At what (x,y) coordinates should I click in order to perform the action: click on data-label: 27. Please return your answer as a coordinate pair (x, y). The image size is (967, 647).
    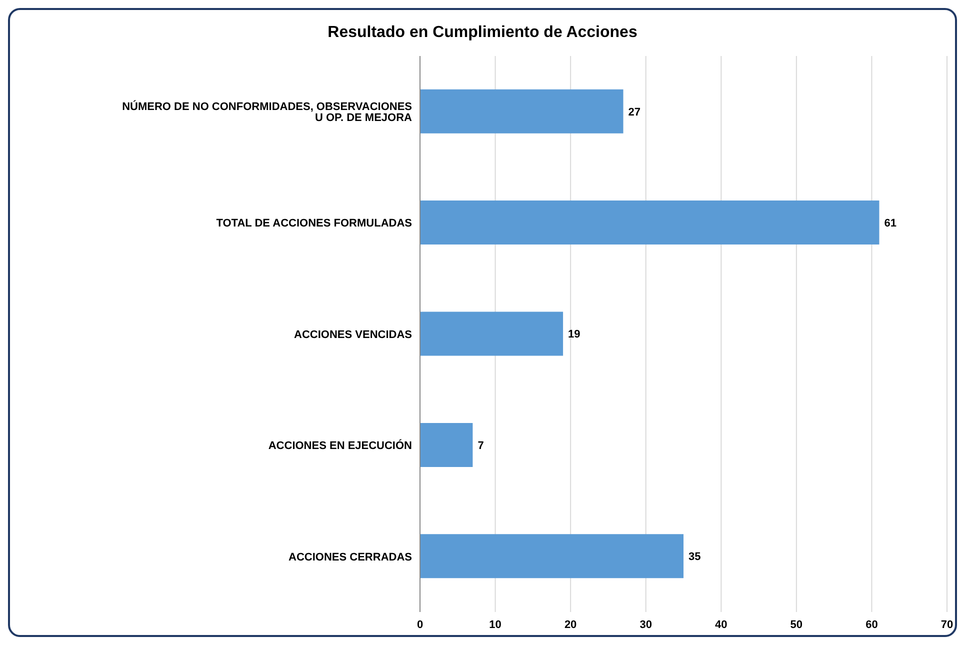
    Looking at the image, I should click on (634, 112).